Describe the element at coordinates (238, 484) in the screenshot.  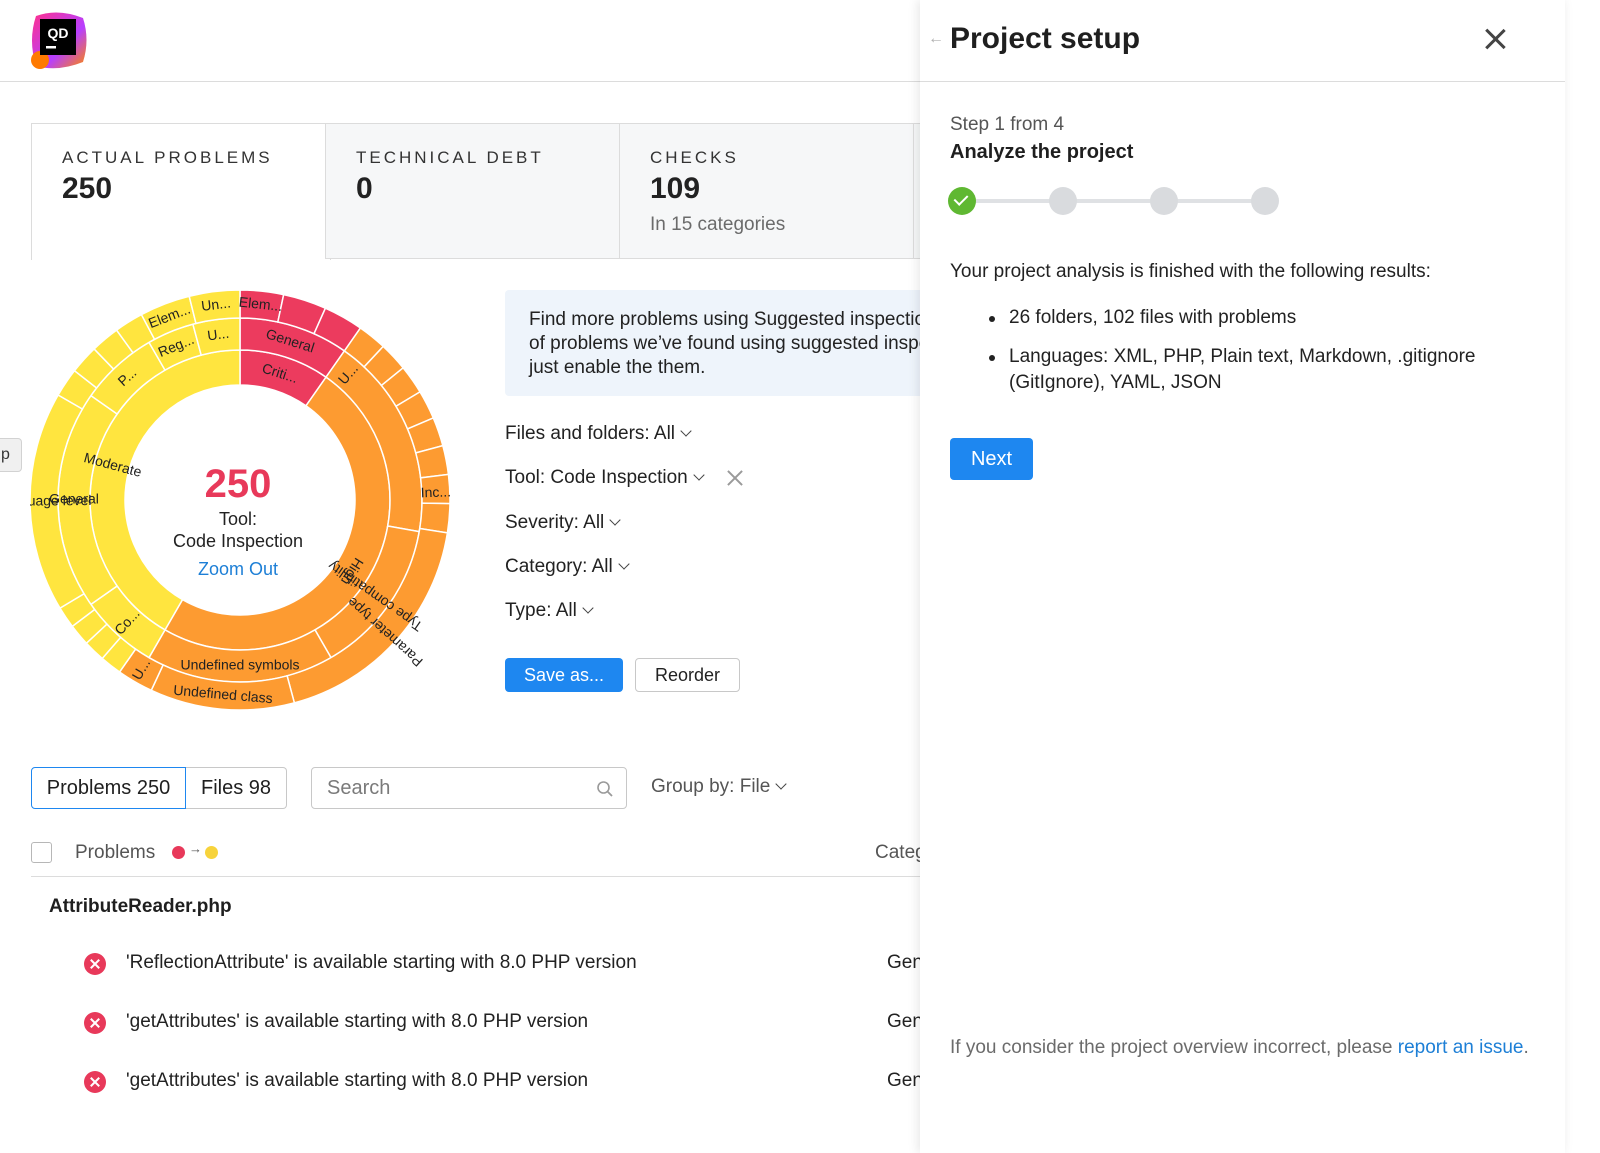
I see `sunburst-total: 250` at that location.